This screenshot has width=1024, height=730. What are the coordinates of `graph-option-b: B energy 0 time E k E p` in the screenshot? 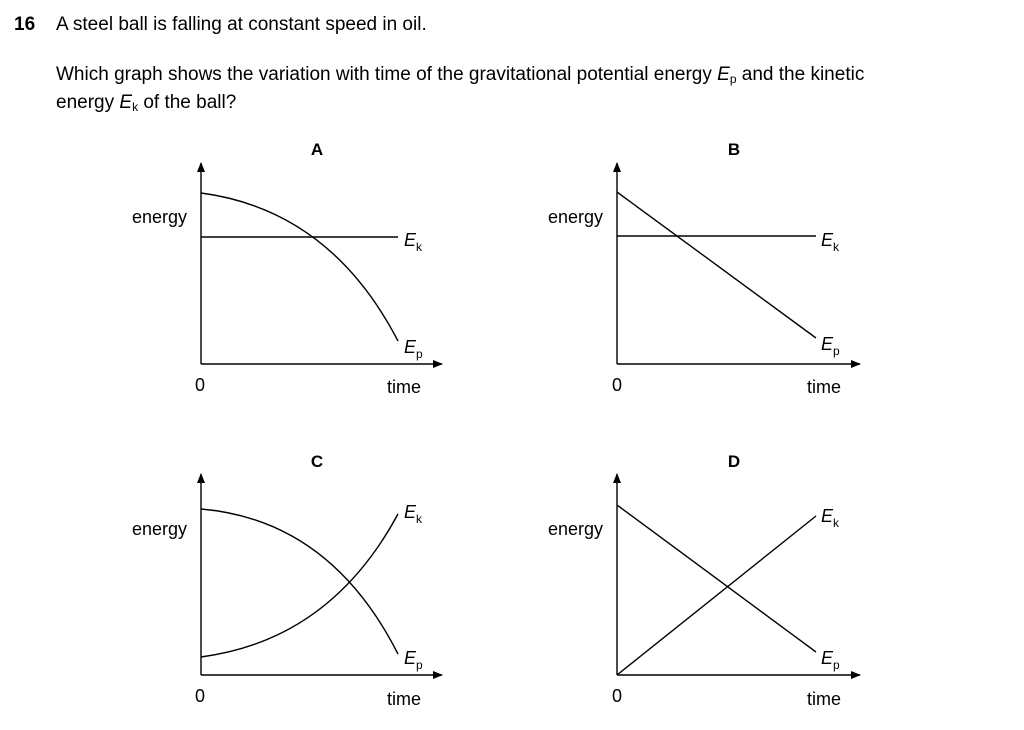 It's located at (704, 268).